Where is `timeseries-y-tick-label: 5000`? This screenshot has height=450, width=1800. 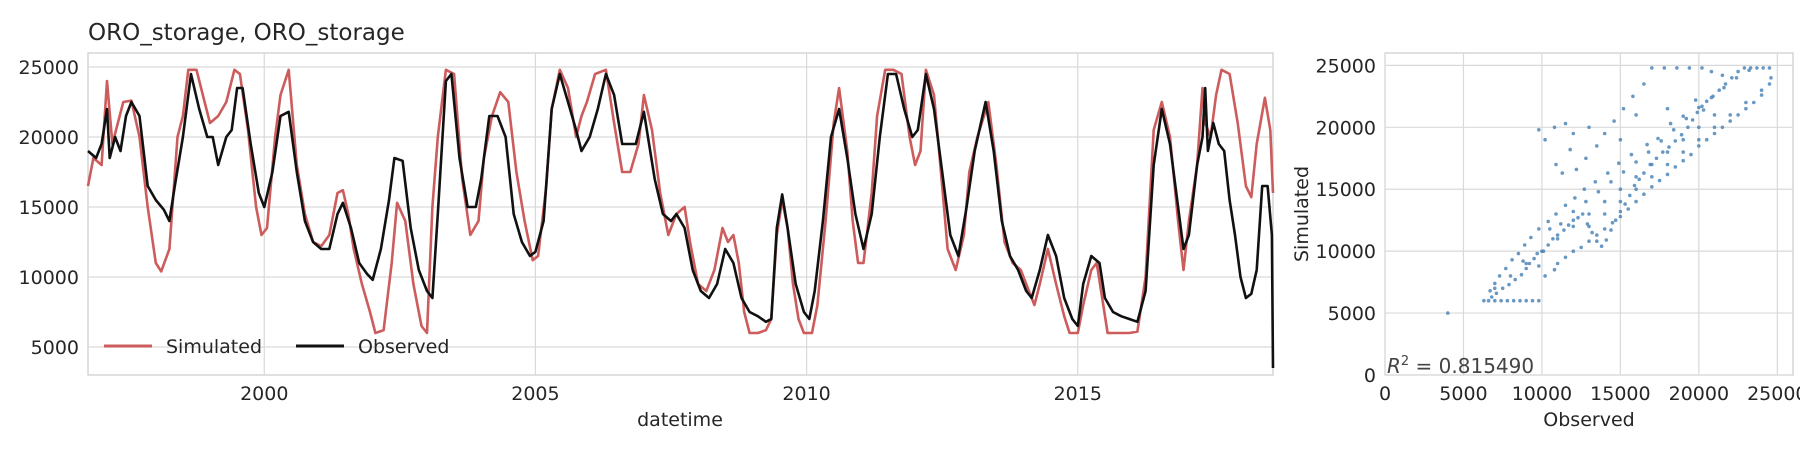
timeseries-y-tick-label: 5000 is located at coordinates (55, 348).